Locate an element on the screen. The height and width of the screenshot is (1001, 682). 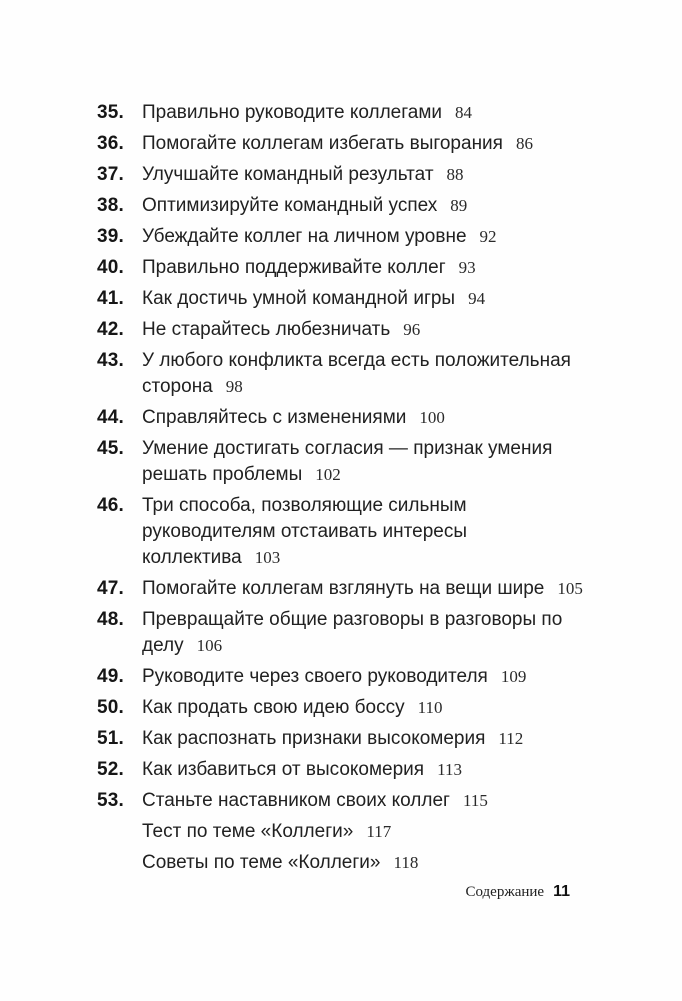
toc-entry-page: 115 is located at coordinates (475, 800).